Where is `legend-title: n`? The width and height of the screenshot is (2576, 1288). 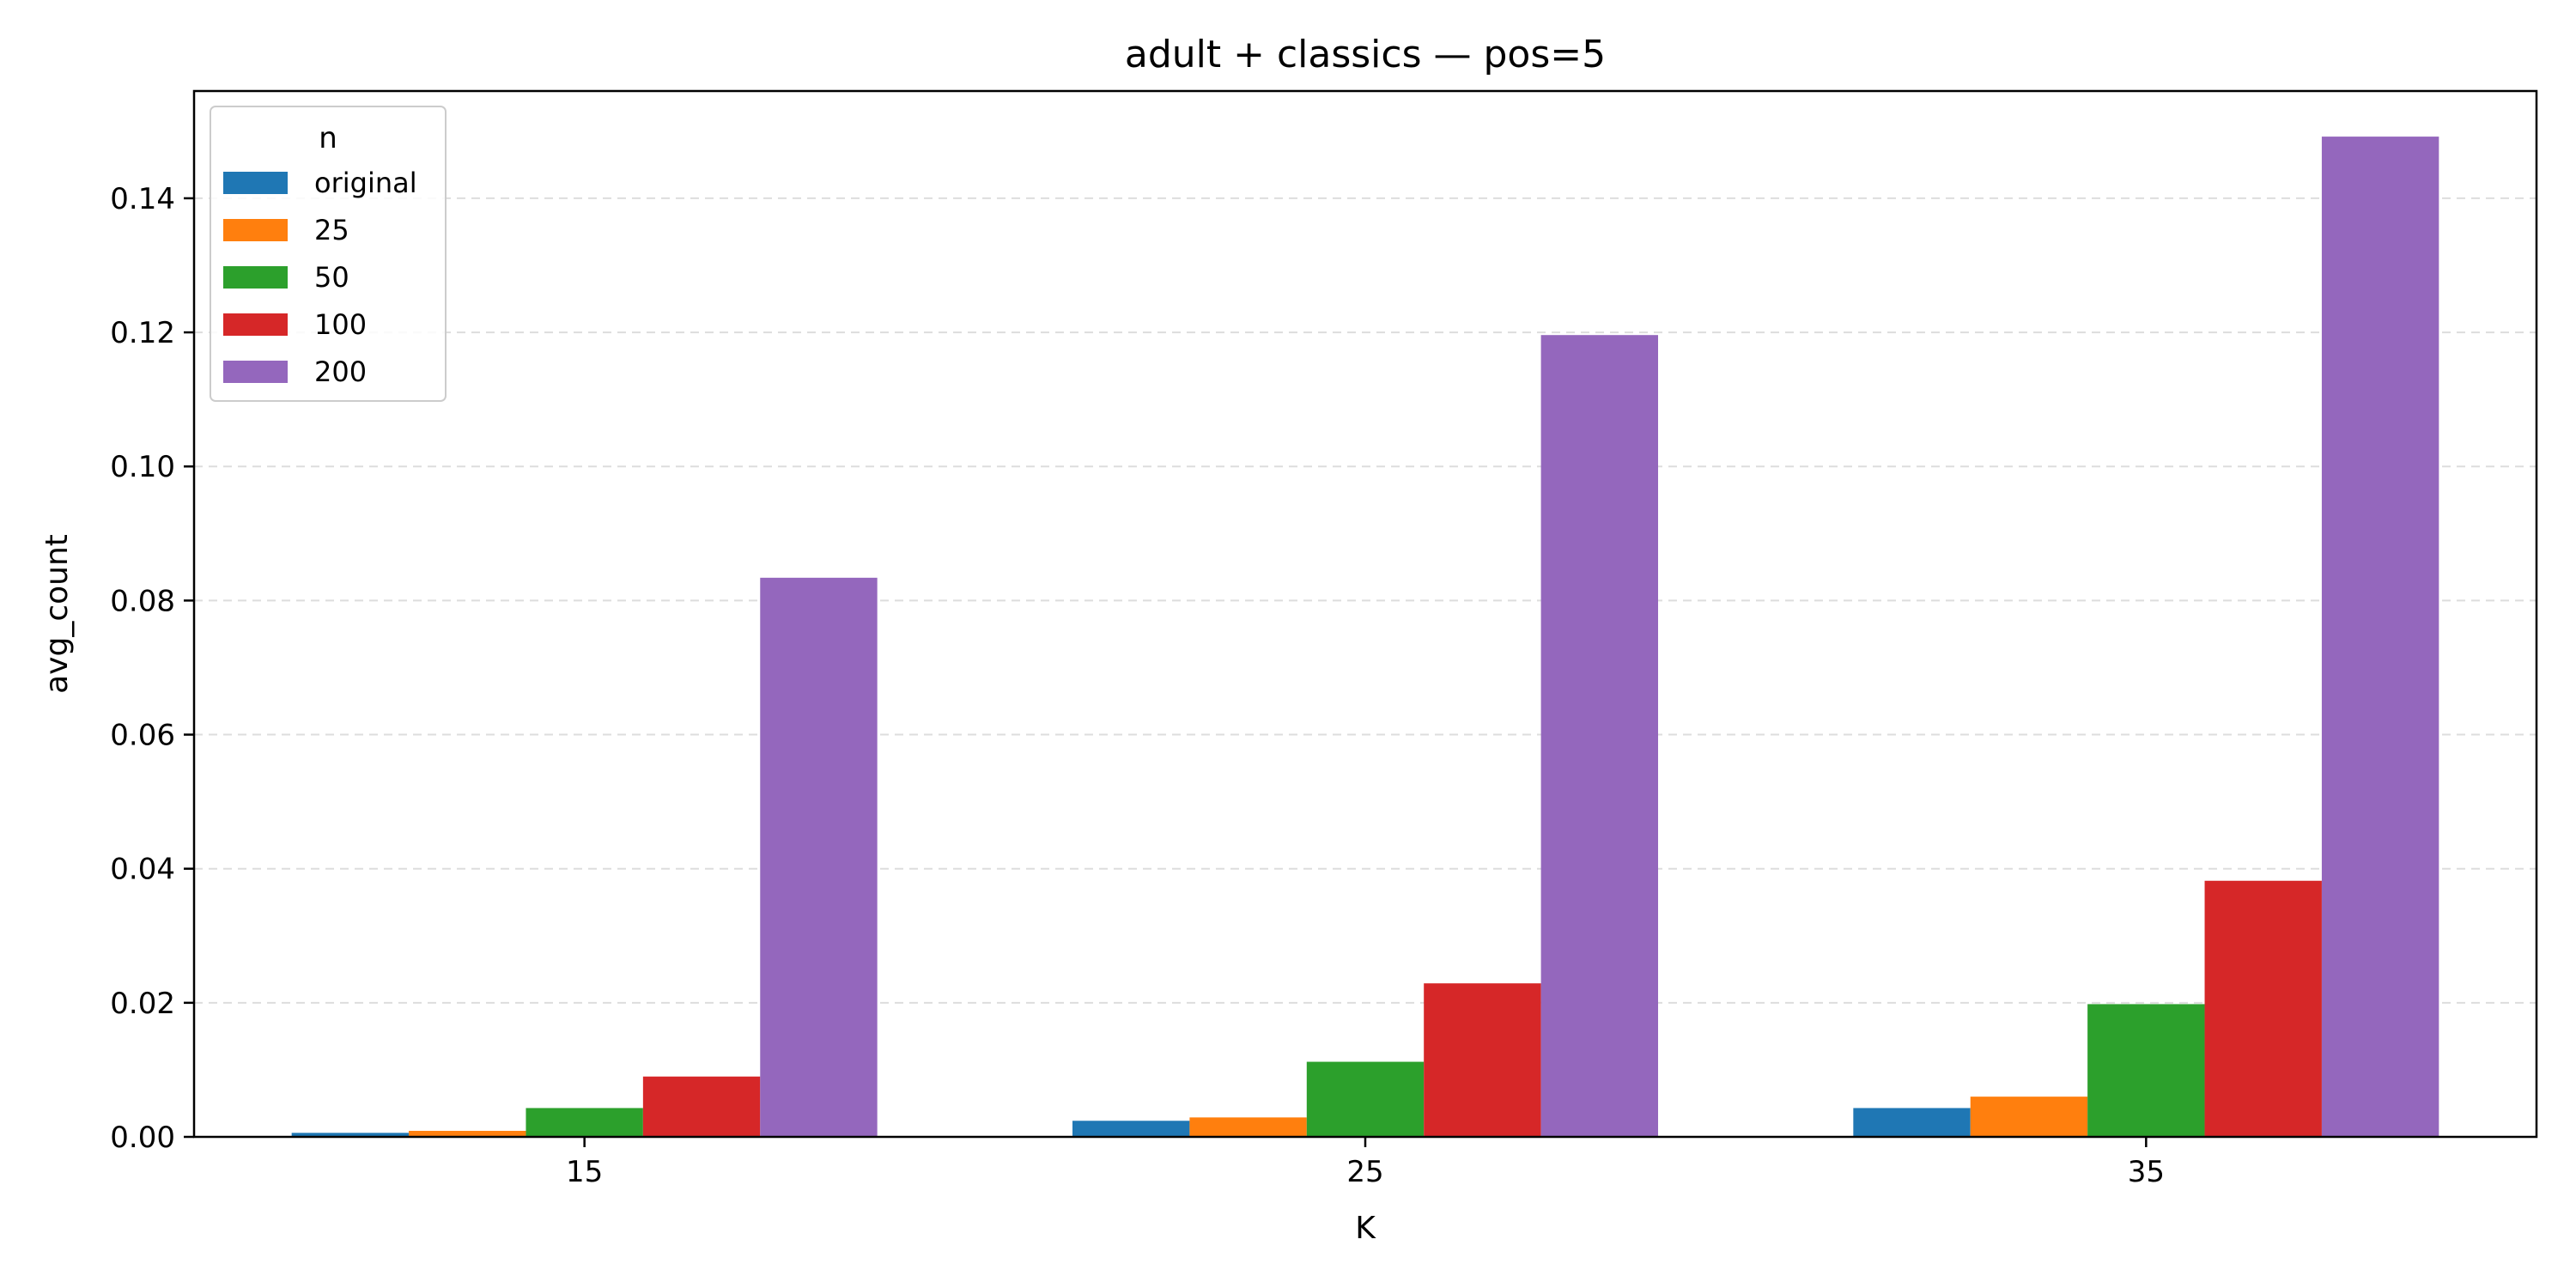
legend-title: n is located at coordinates (328, 138).